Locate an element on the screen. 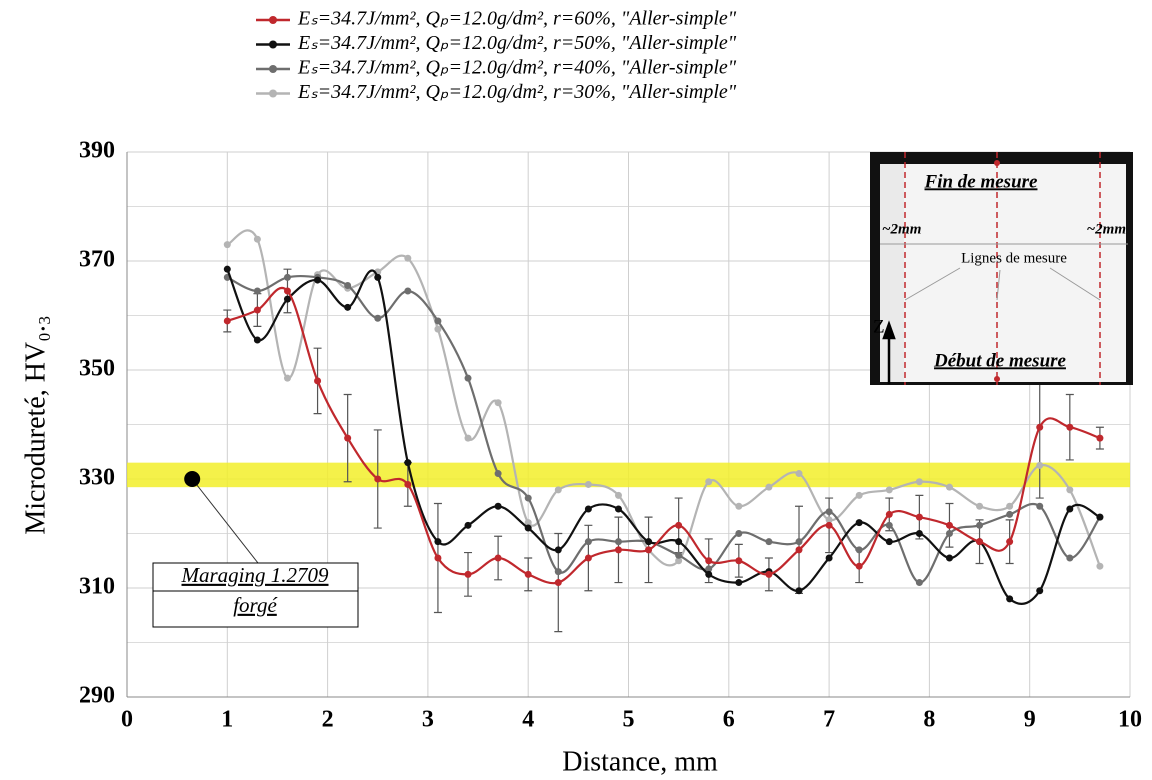 The image size is (1152, 780). inset-label: Fin de mesure is located at coordinates (981, 181).